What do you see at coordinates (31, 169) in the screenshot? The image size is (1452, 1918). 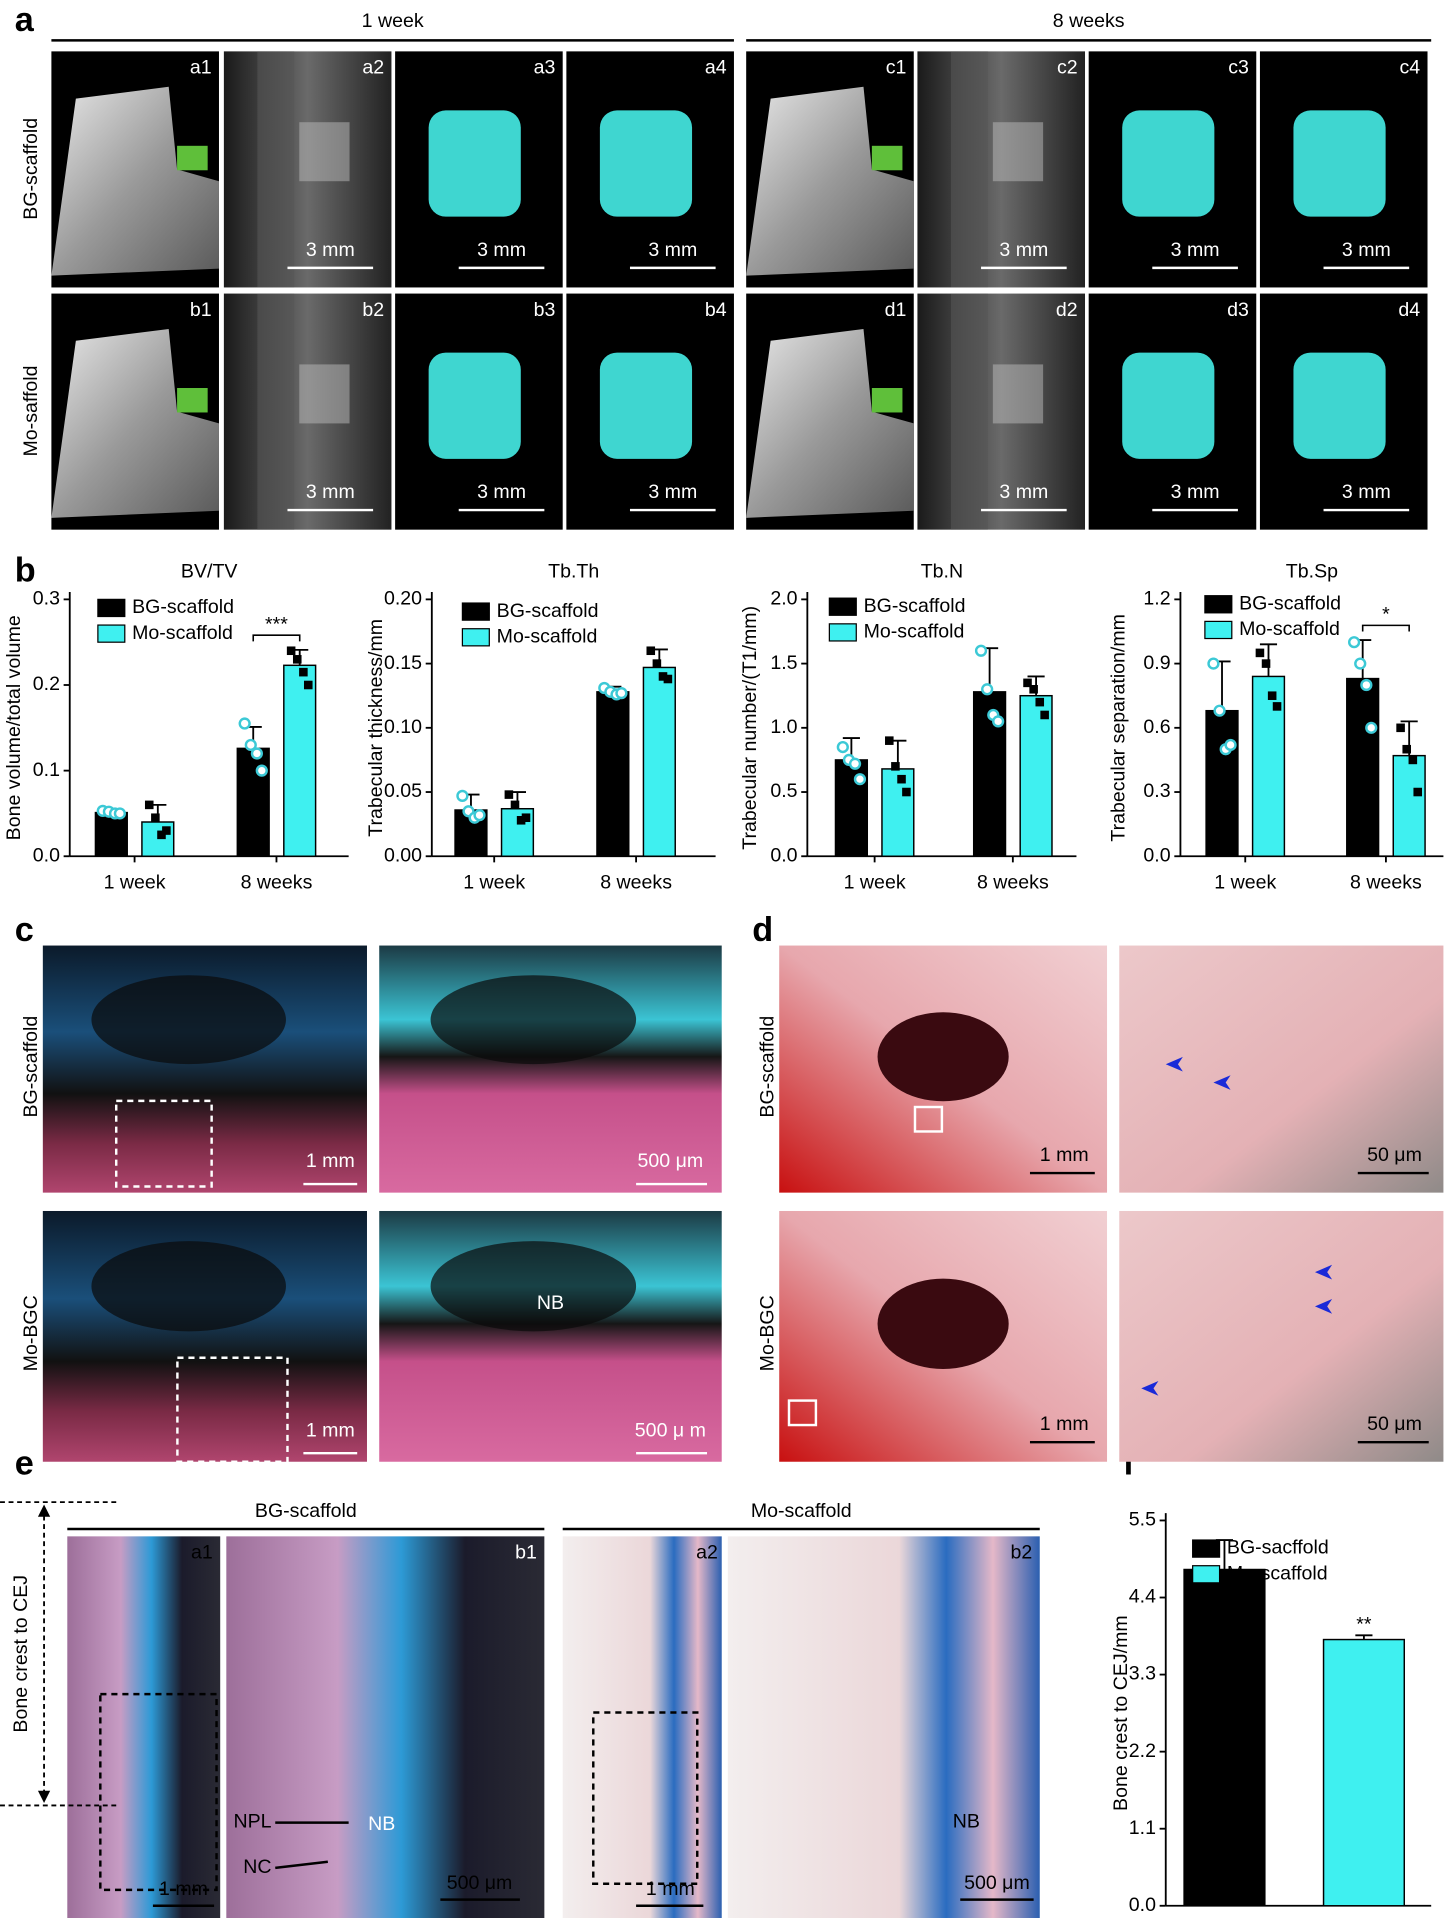 I see `row-label: BG-scaffold` at bounding box center [31, 169].